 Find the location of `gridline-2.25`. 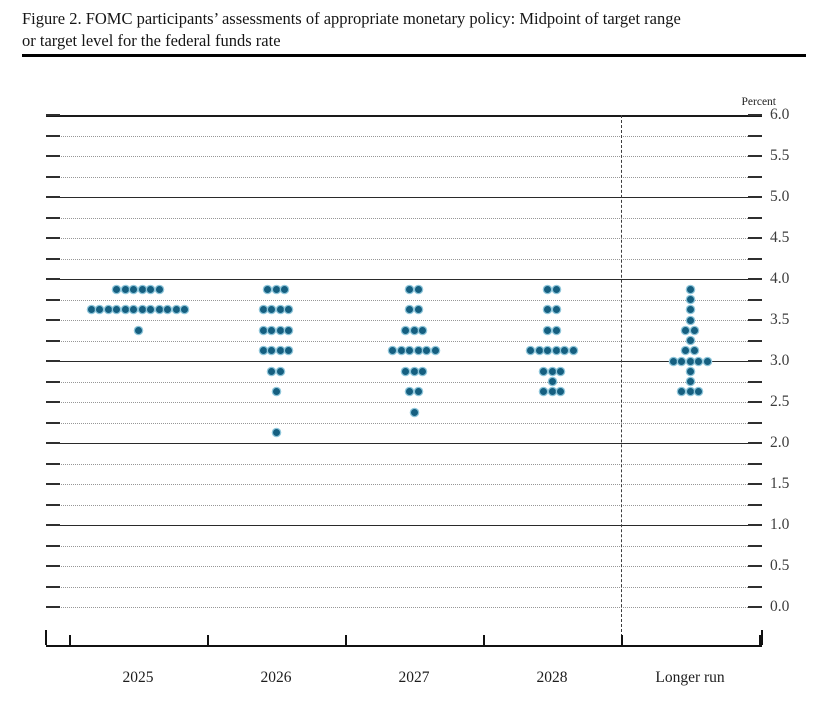

gridline-2.25 is located at coordinates (404, 423).